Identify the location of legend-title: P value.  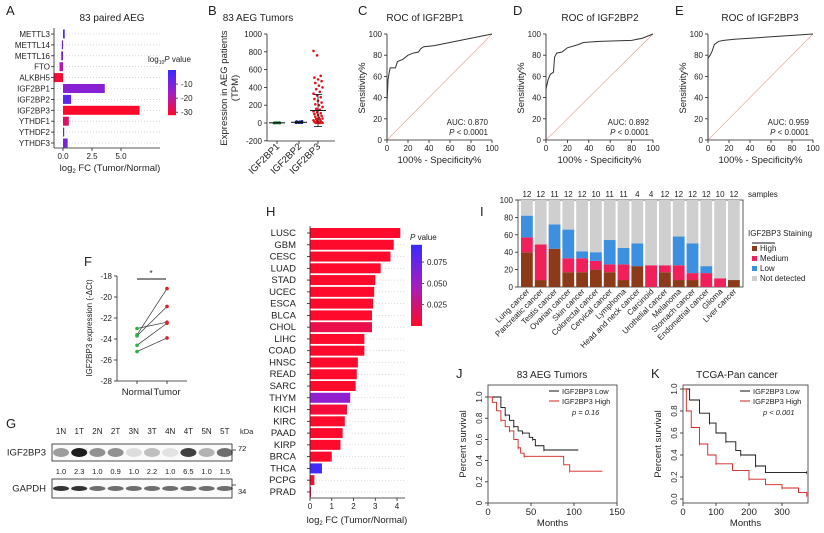
(423, 237).